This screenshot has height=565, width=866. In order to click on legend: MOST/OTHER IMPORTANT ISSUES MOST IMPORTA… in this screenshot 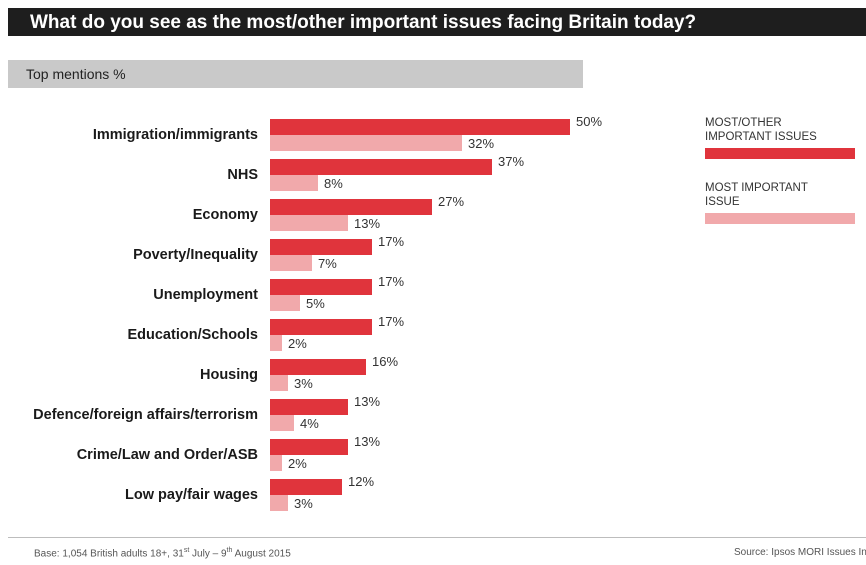, I will do `click(780, 170)`.